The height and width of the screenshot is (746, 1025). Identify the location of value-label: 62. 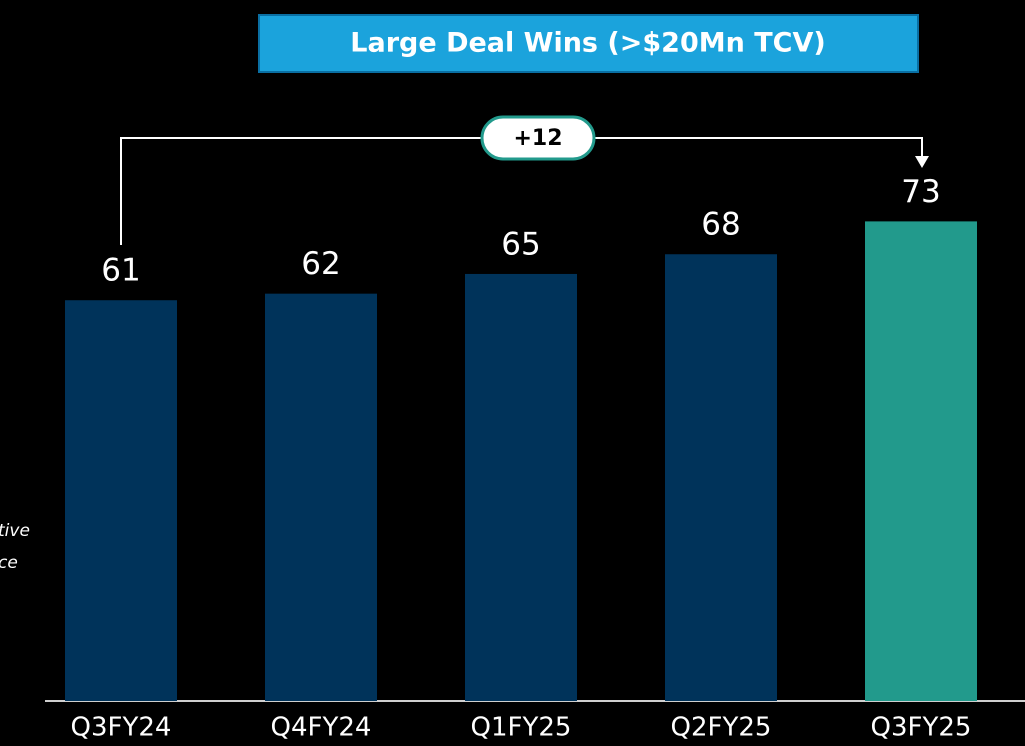
(320, 264).